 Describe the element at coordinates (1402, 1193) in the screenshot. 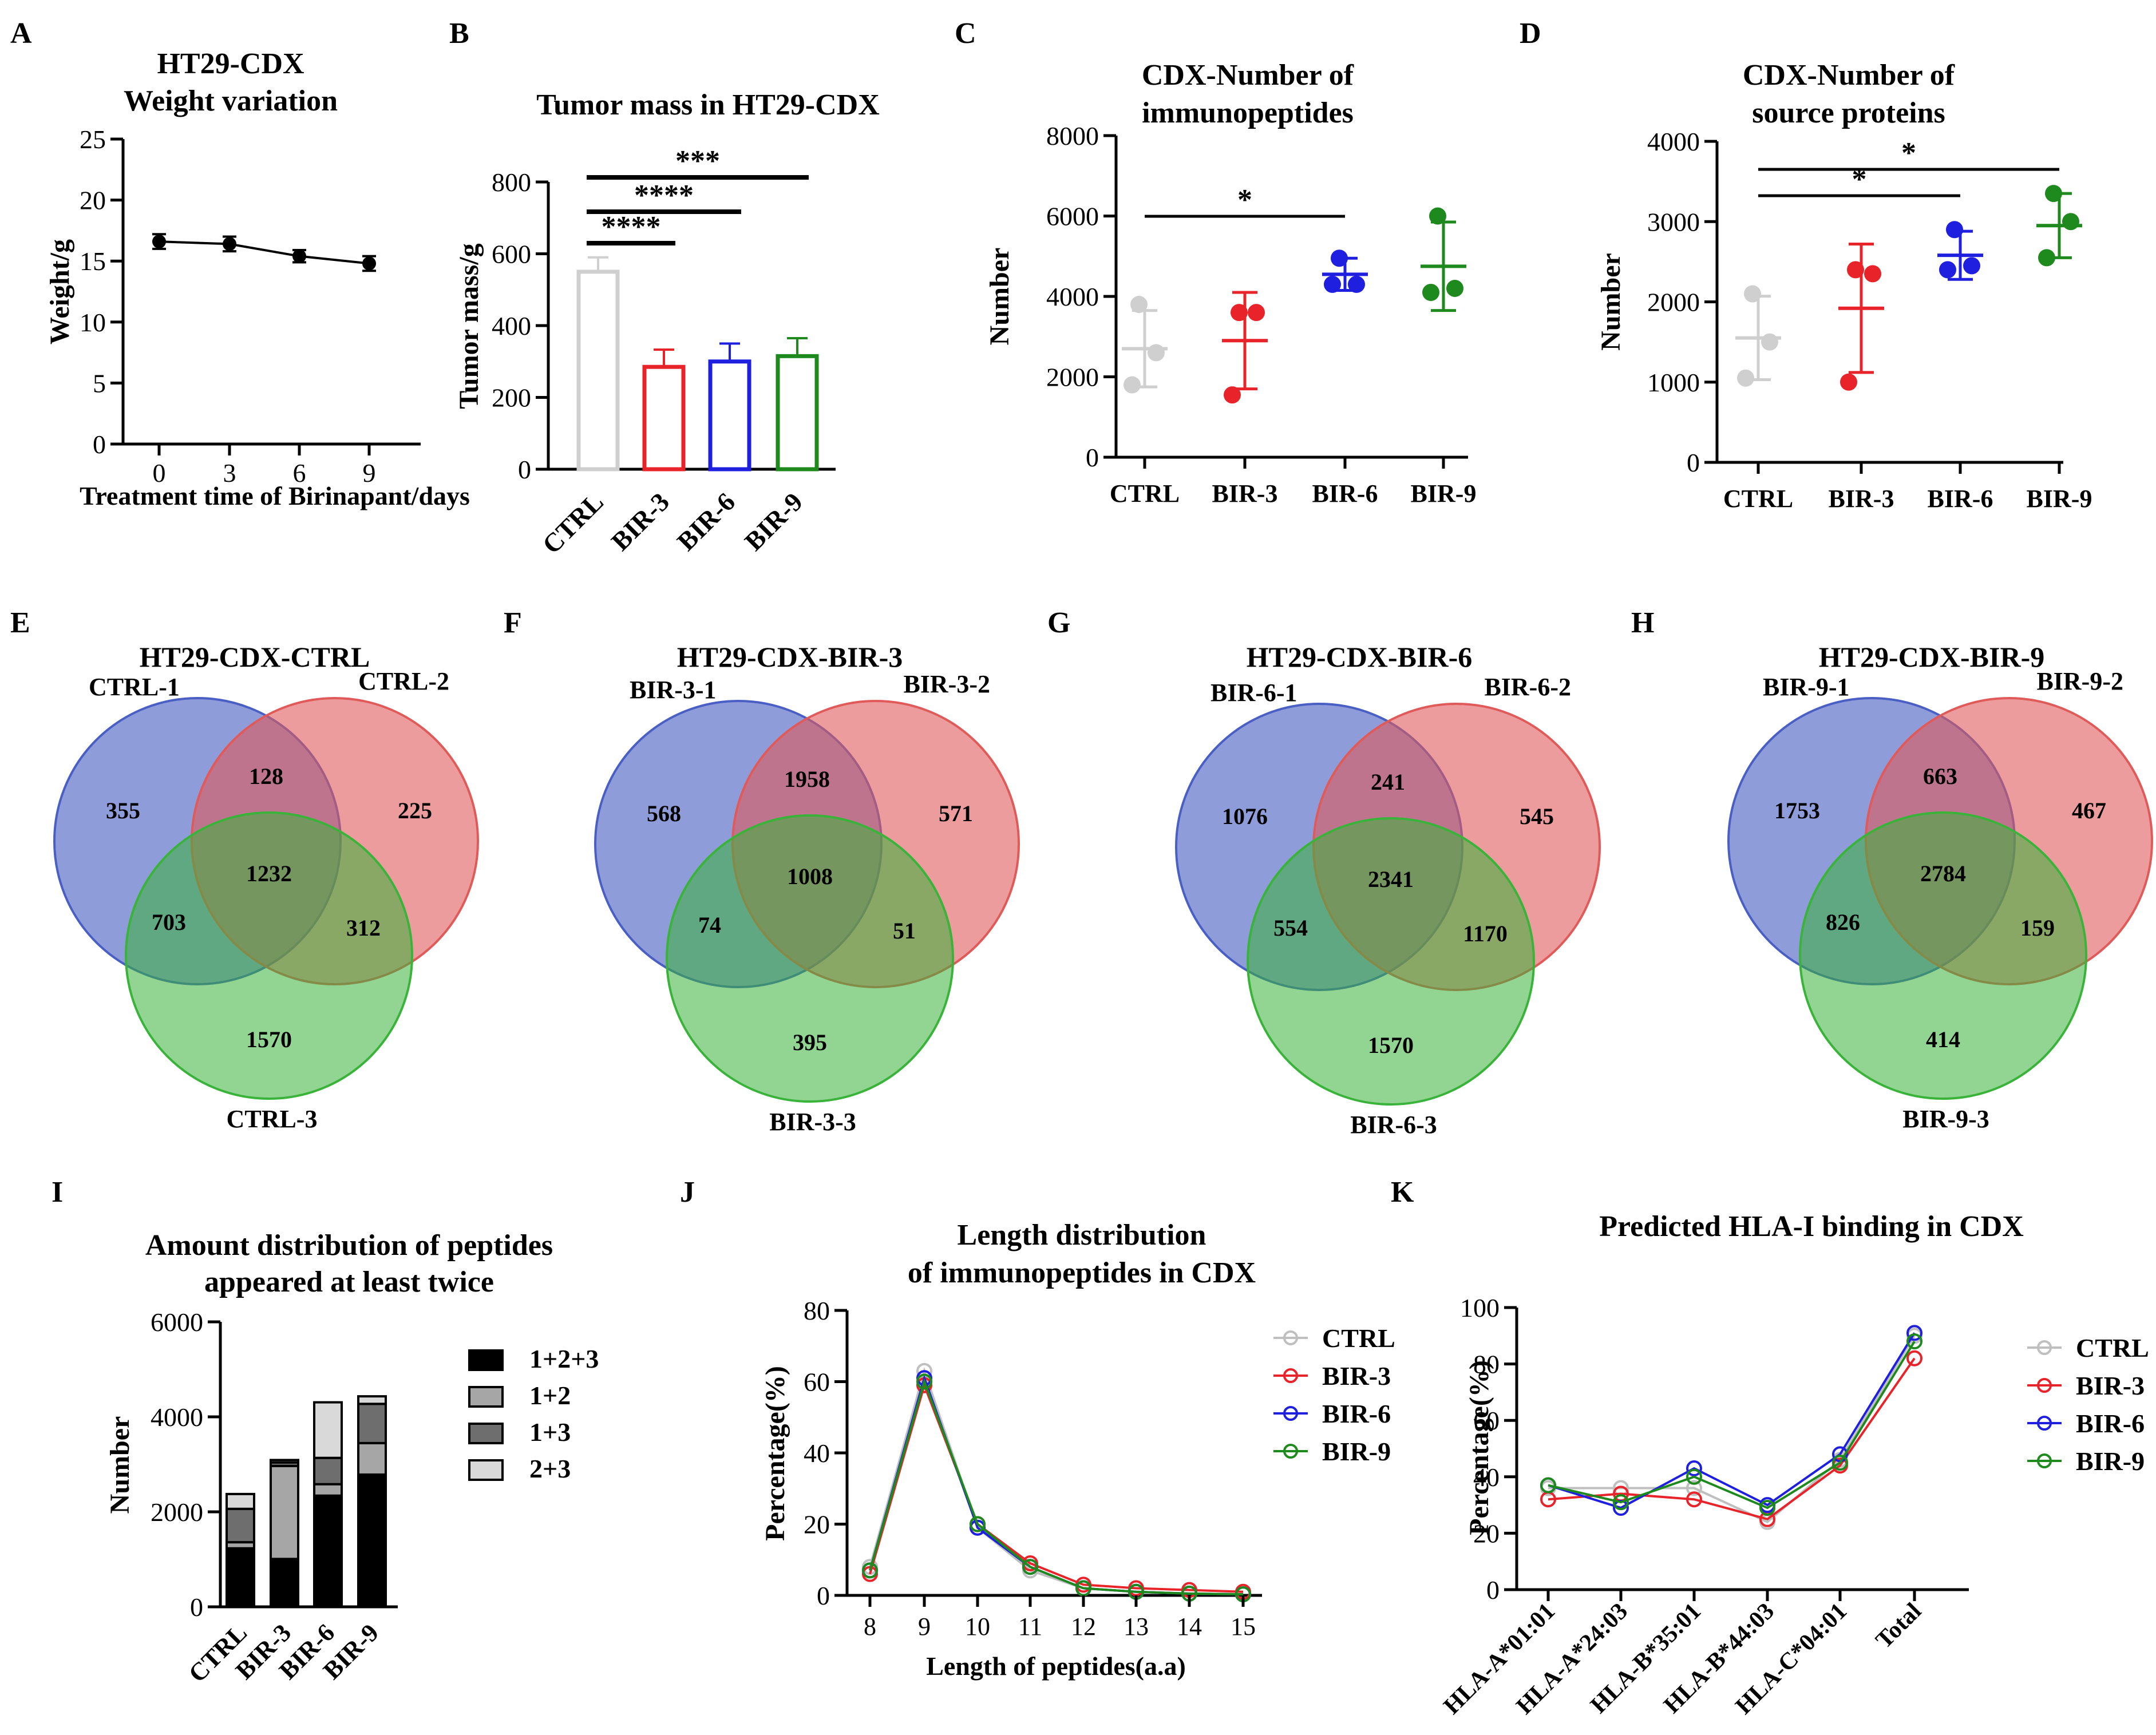

I see `panel-label-k: K` at that location.